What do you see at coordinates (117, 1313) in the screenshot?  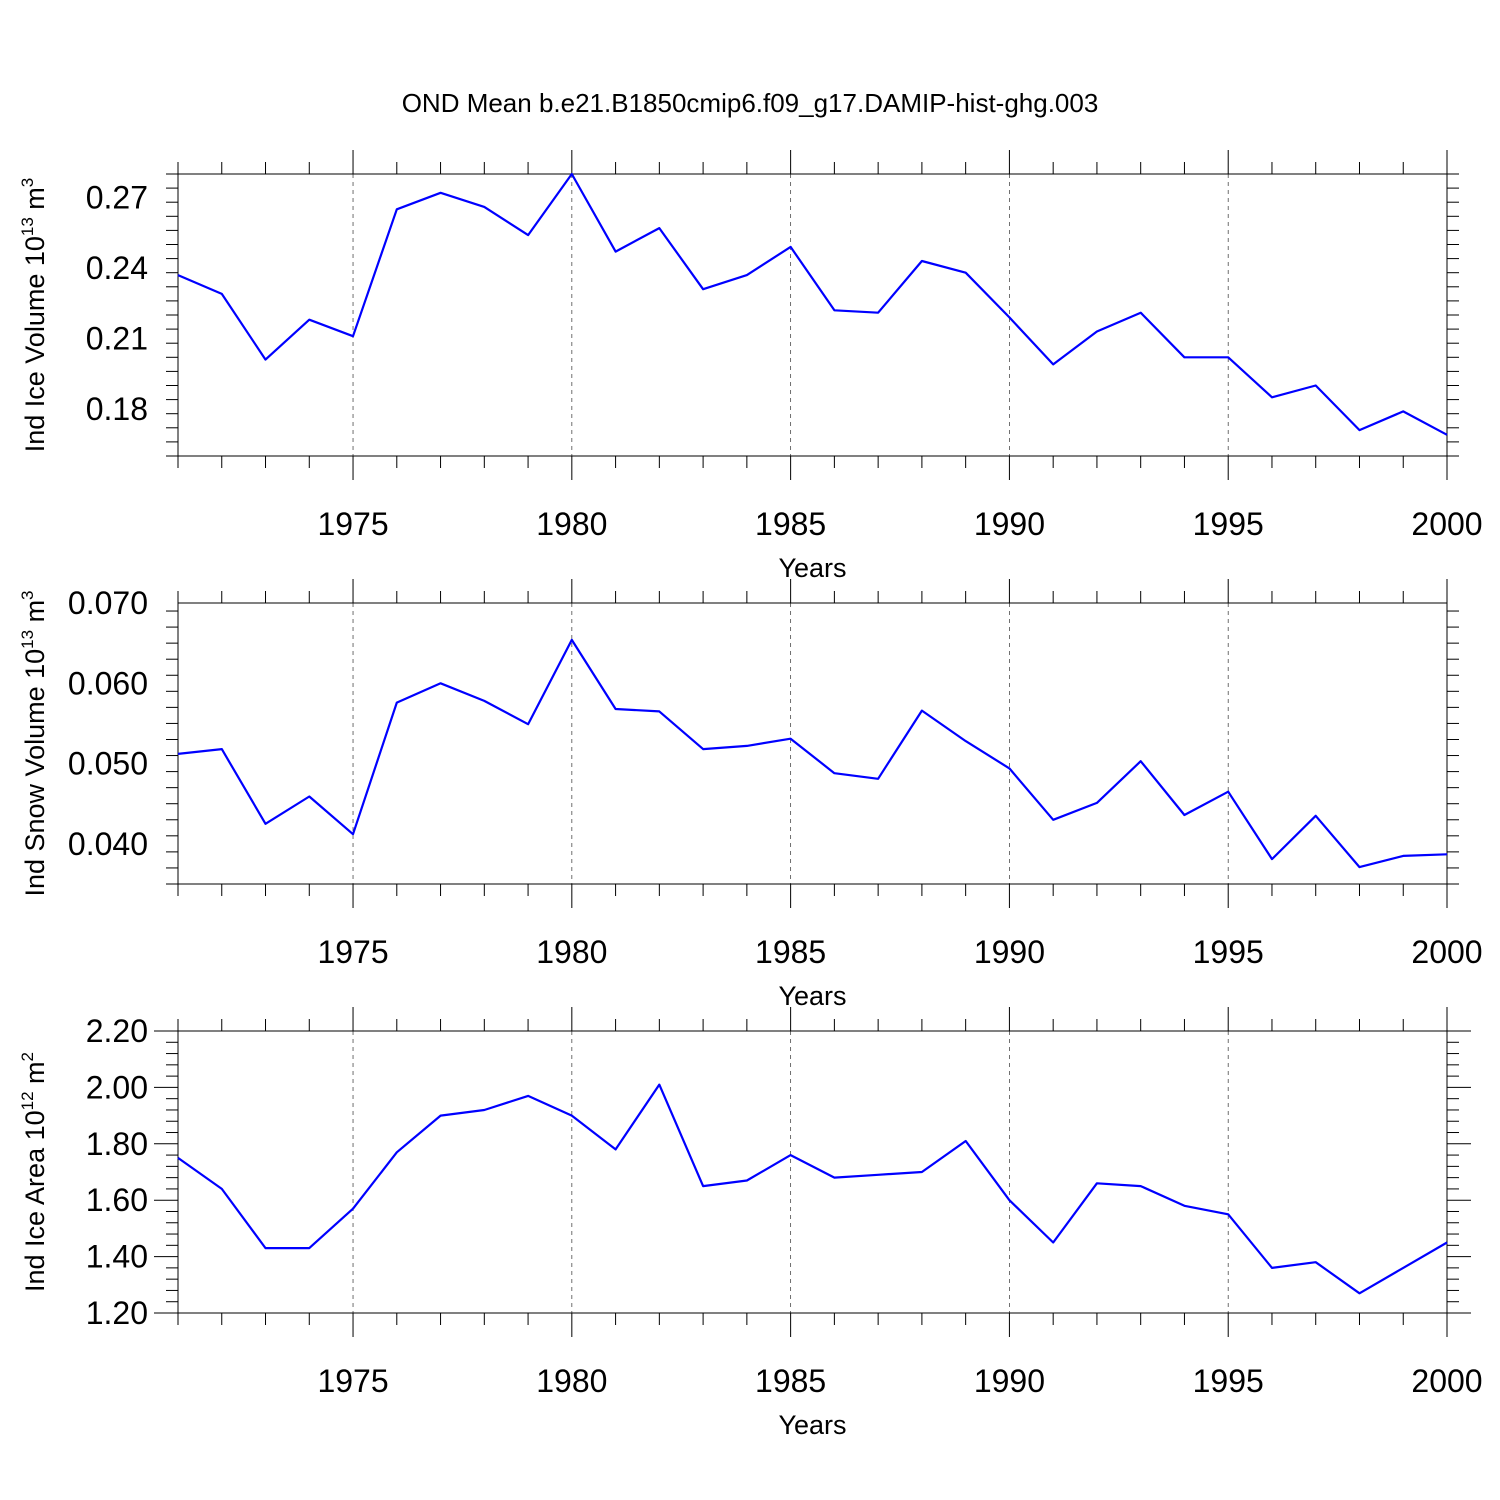 I see `y-tick-label: 1.20` at bounding box center [117, 1313].